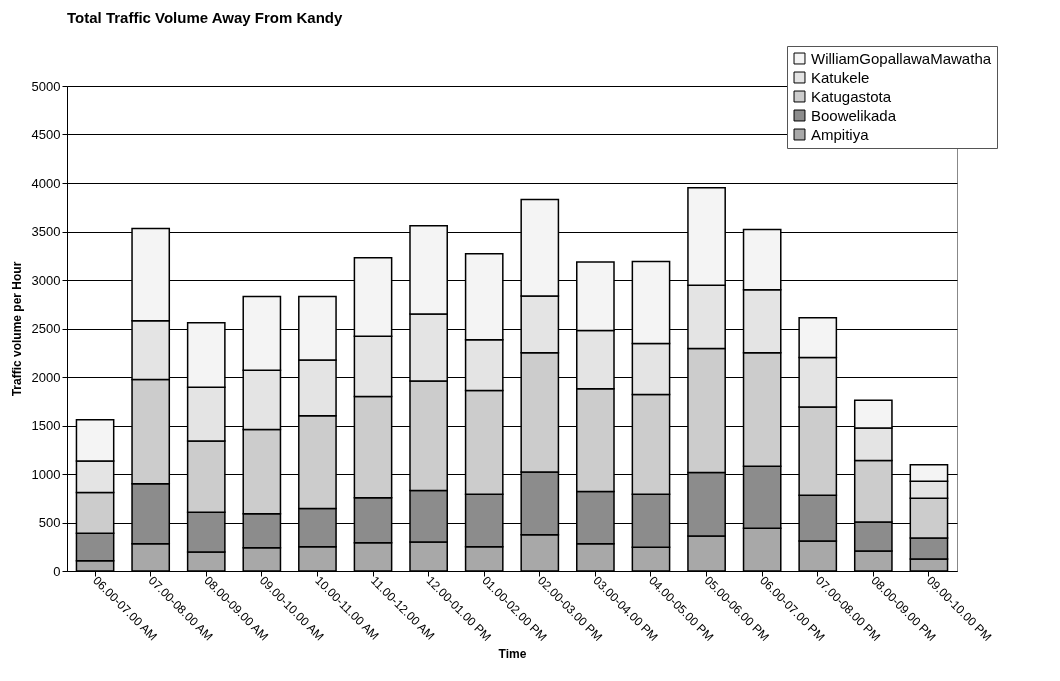 This screenshot has width=1060, height=681. Describe the element at coordinates (46, 231) in the screenshot. I see `y-tick-label: 3500` at that location.